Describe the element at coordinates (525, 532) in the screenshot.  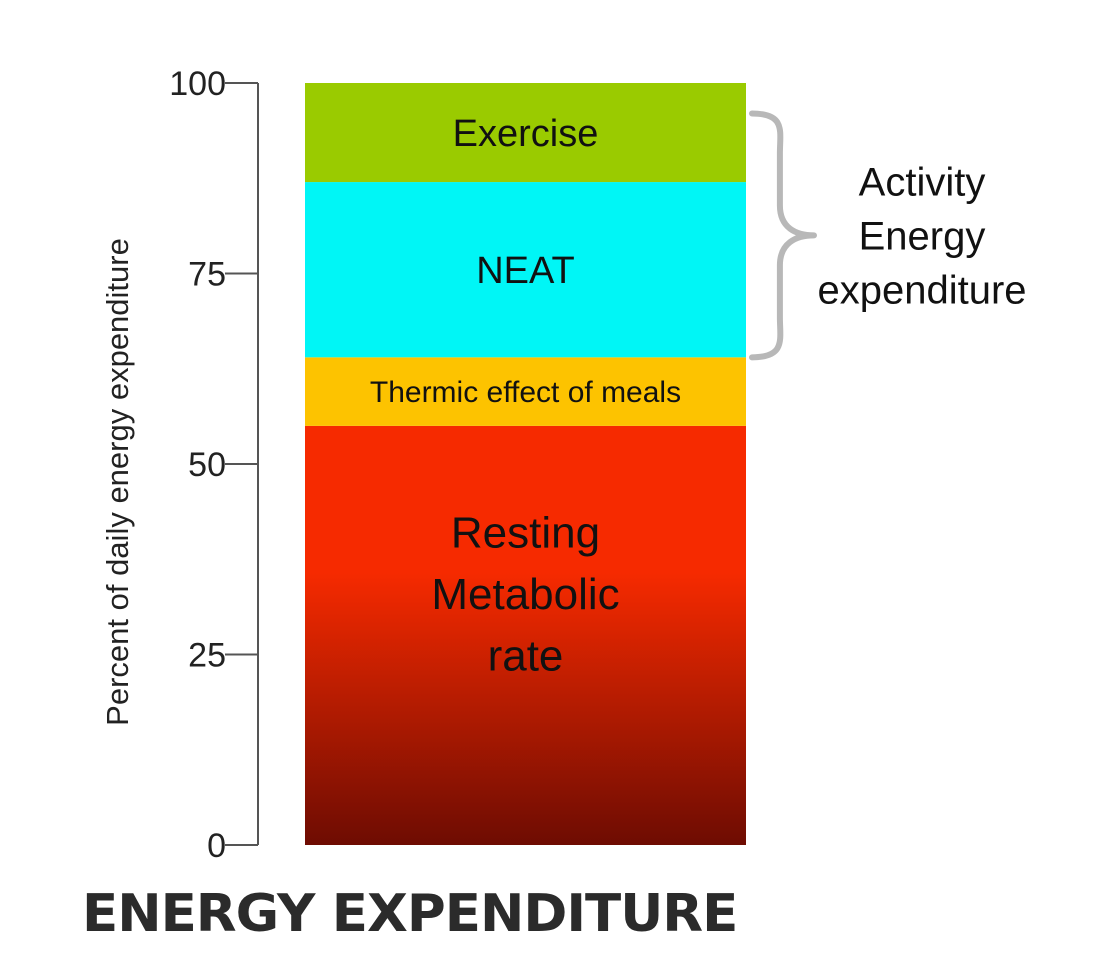
I see `segment-label-resting-metabolic-rate-1: Resting` at that location.